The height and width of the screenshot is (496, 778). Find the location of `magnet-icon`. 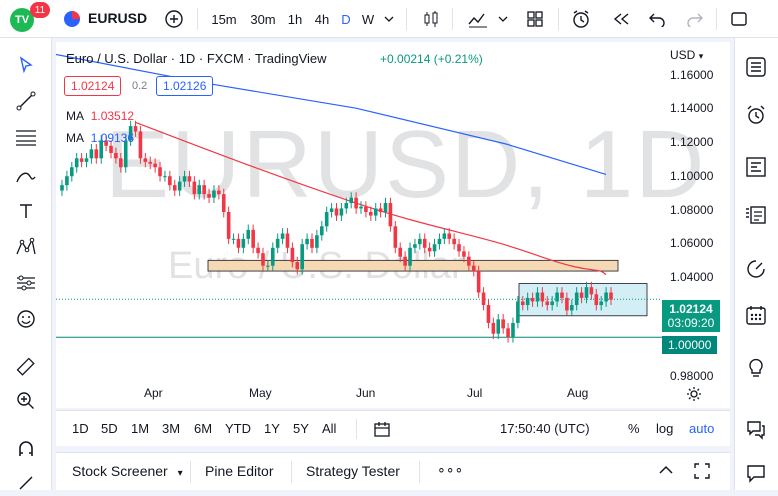

magnet-icon is located at coordinates (26, 449).